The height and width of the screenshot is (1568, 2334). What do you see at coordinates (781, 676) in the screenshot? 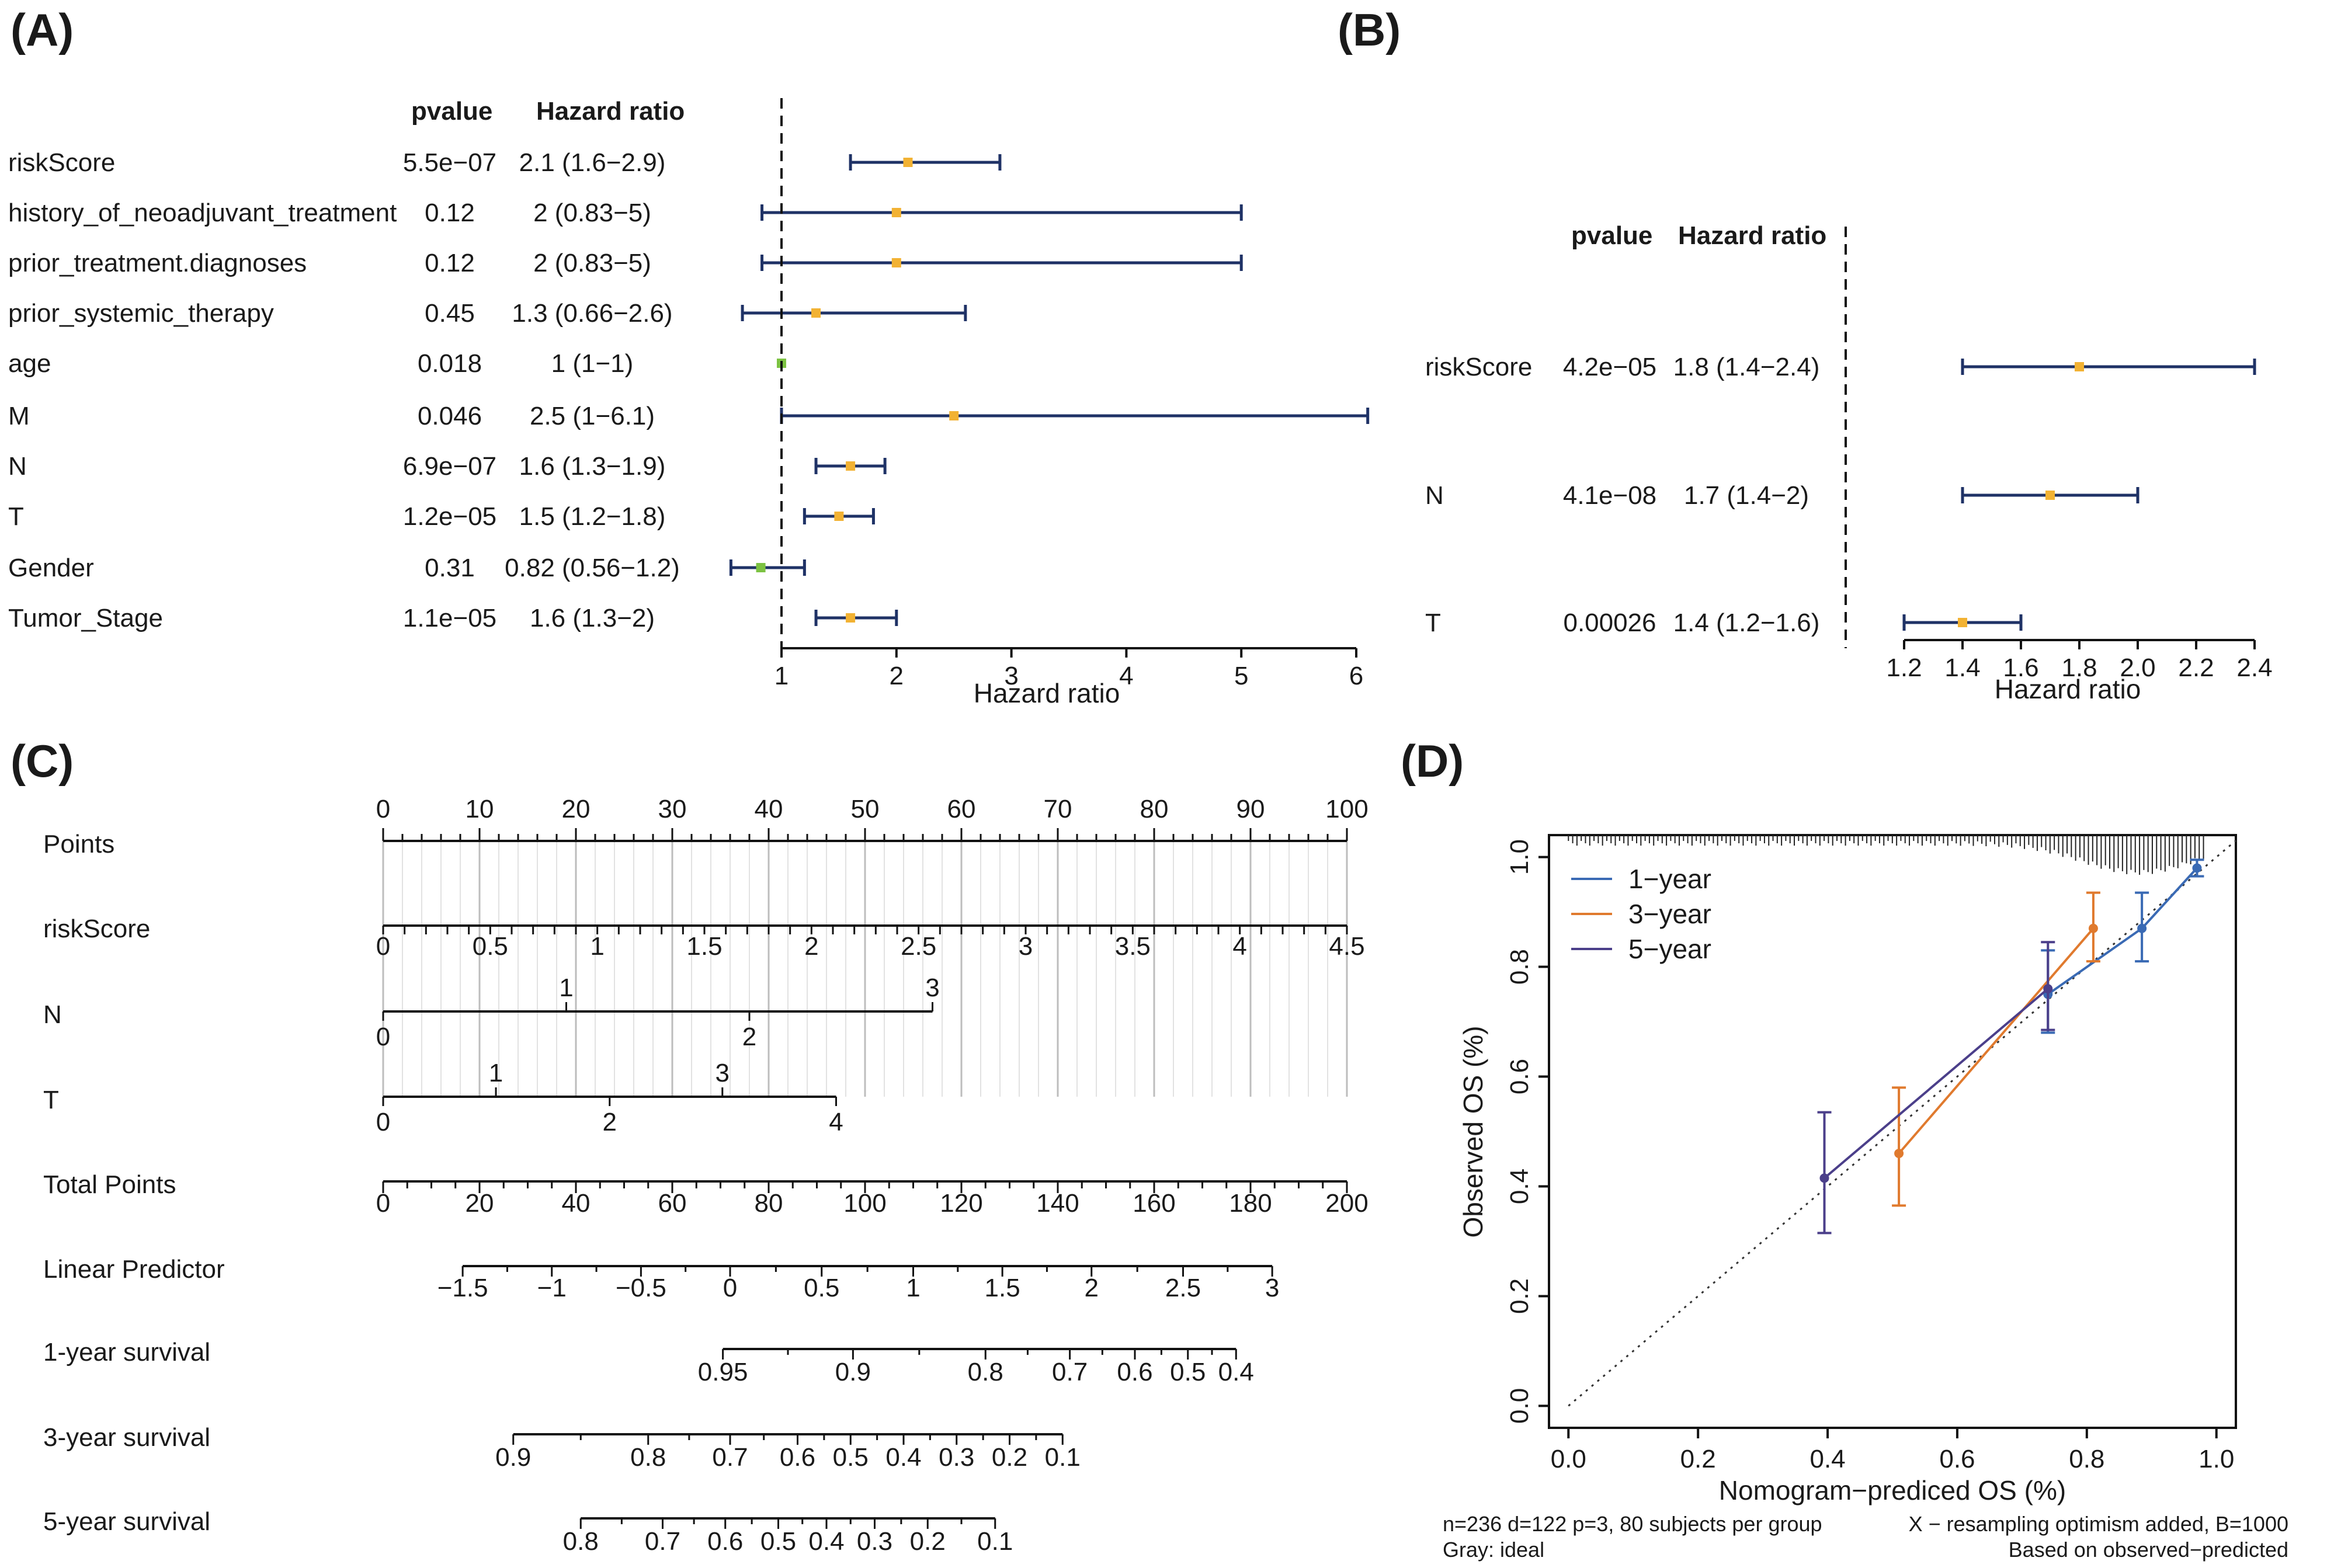
I see `x-tick-label: 1` at bounding box center [781, 676].